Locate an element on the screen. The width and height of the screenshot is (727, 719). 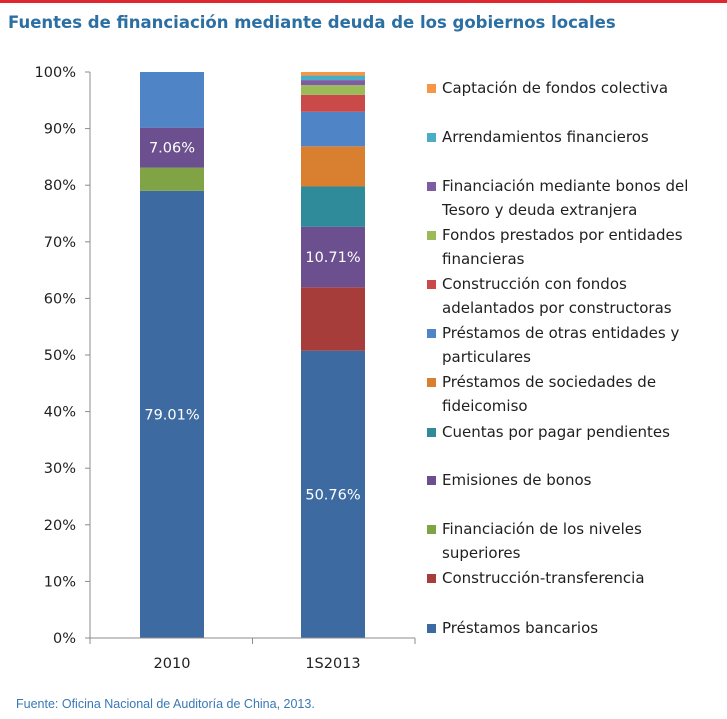
y-tick-label: 40% is located at coordinates (60, 413).